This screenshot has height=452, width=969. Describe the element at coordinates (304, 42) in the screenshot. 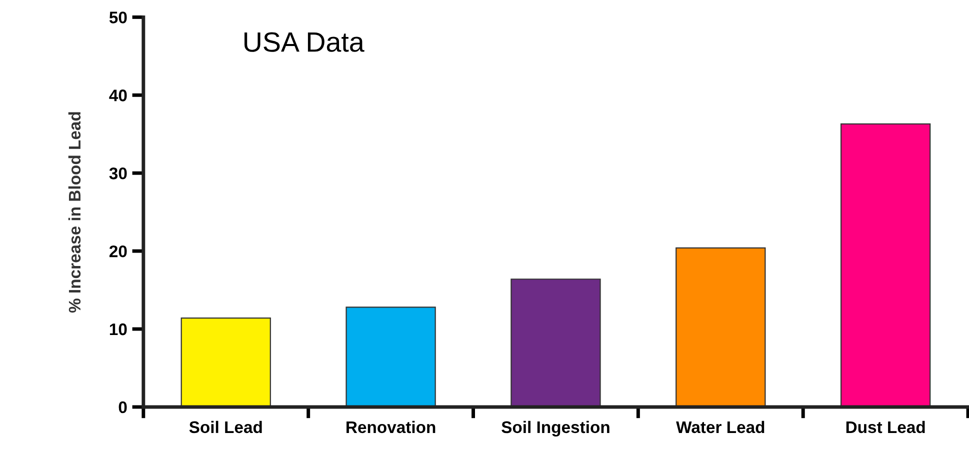

I see `chart-title: USA Data` at that location.